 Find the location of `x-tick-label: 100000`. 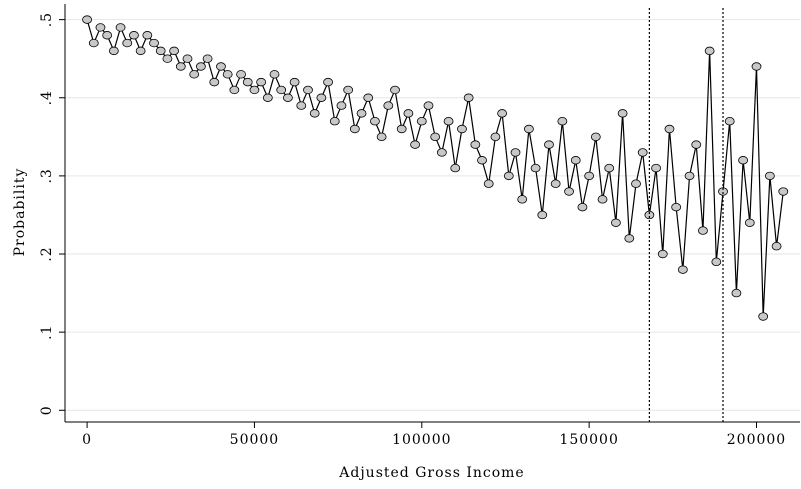

x-tick-label: 100000 is located at coordinates (421, 440).